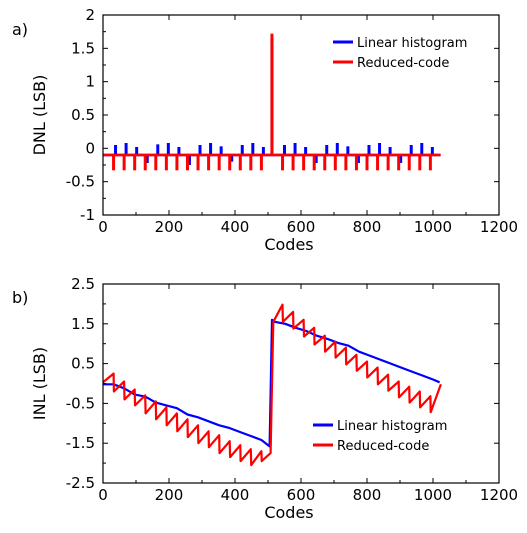  What do you see at coordinates (87, 215) in the screenshot?
I see `y-tick-label: -1` at bounding box center [87, 215].